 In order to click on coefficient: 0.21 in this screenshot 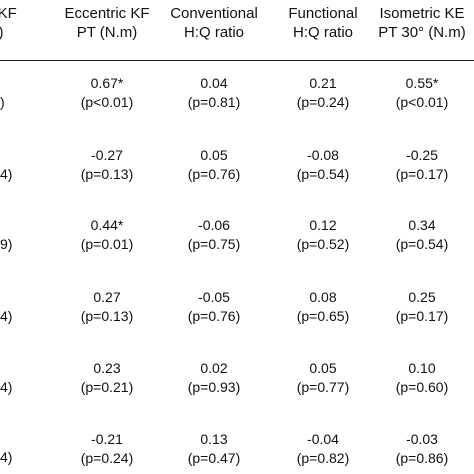, I will do `click(323, 83)`.